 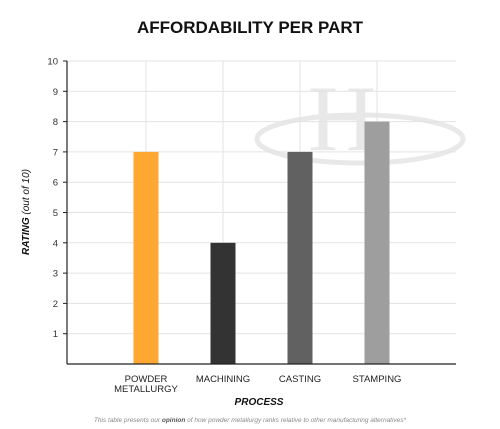 What do you see at coordinates (146, 389) in the screenshot?
I see `x-tick-label-line: METALLURGY` at bounding box center [146, 389].